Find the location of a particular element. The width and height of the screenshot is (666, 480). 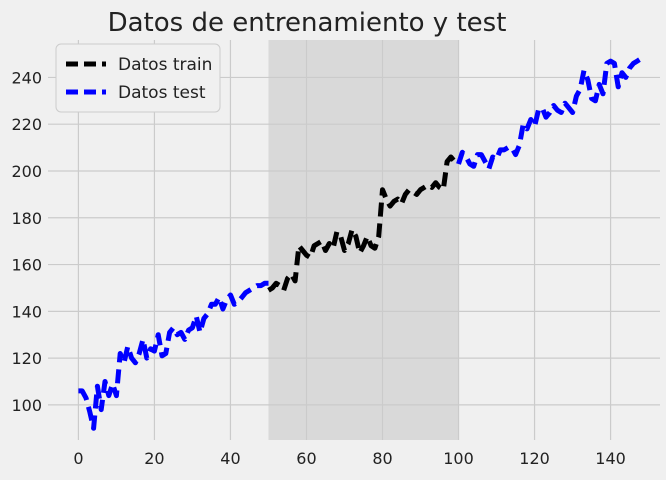

y-tick-label: 100 is located at coordinates (26, 405).